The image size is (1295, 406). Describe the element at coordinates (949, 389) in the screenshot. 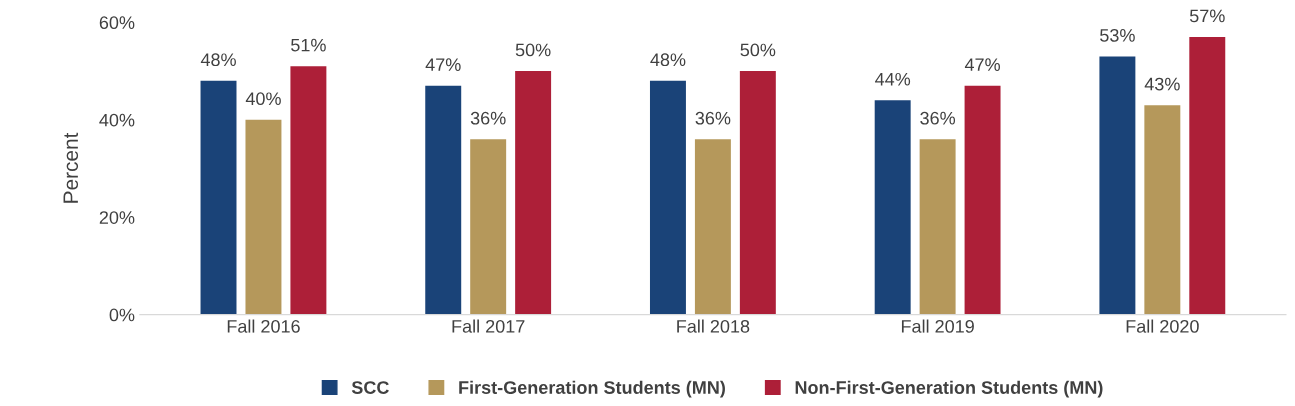

I see `legend-label: Non-First-Generation Students (MN)` at that location.